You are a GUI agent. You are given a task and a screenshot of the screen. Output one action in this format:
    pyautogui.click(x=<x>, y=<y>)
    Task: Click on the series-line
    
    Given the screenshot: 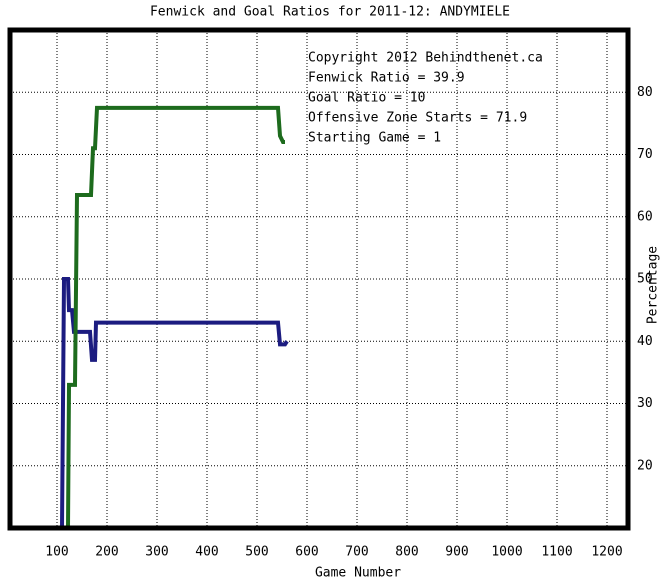 What is the action you would take?
    pyautogui.click(x=174, y=403)
    